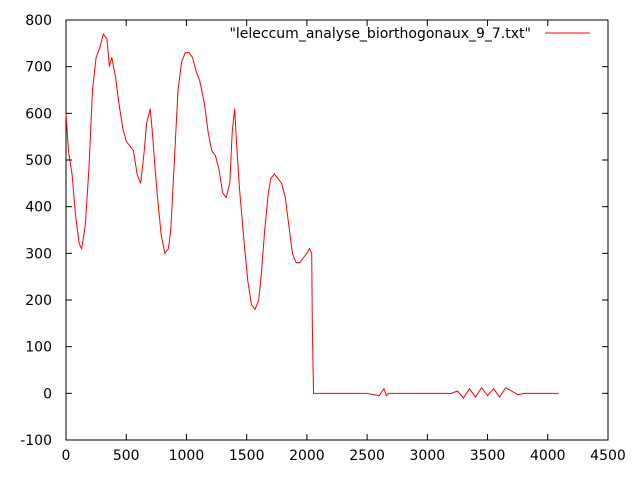  What do you see at coordinates (38, 21) in the screenshot?
I see `y-tick-label: 800` at bounding box center [38, 21].